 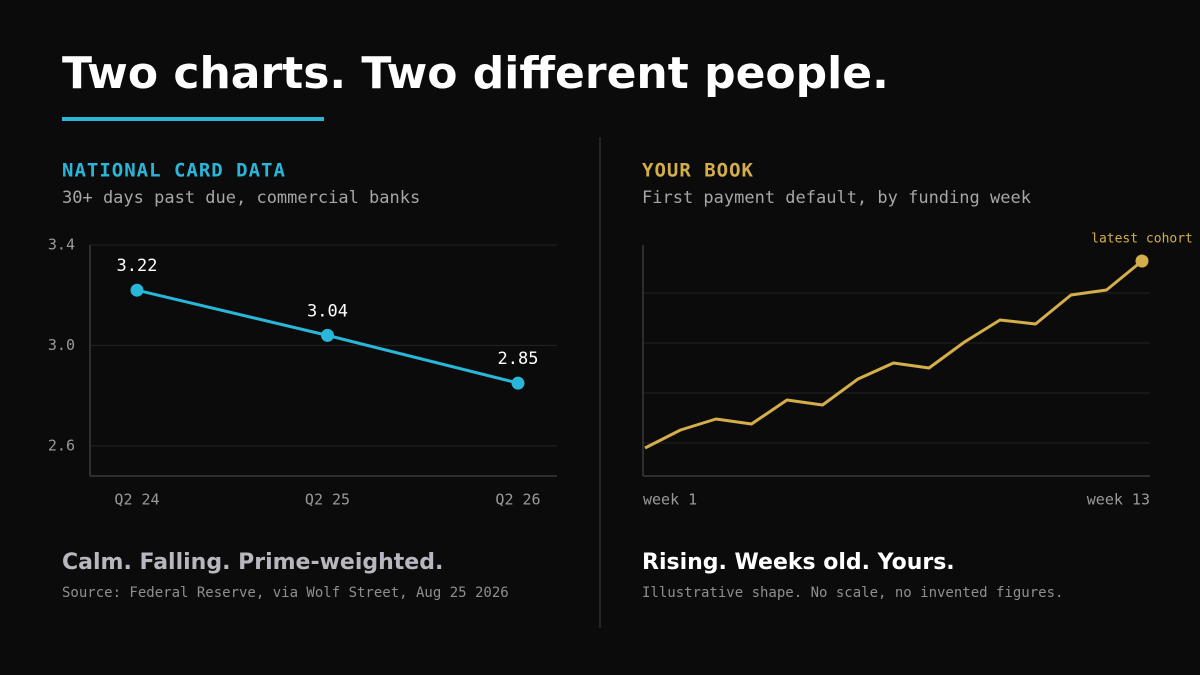 I want to click on x-tick-label: week 1, so click(x=670, y=500).